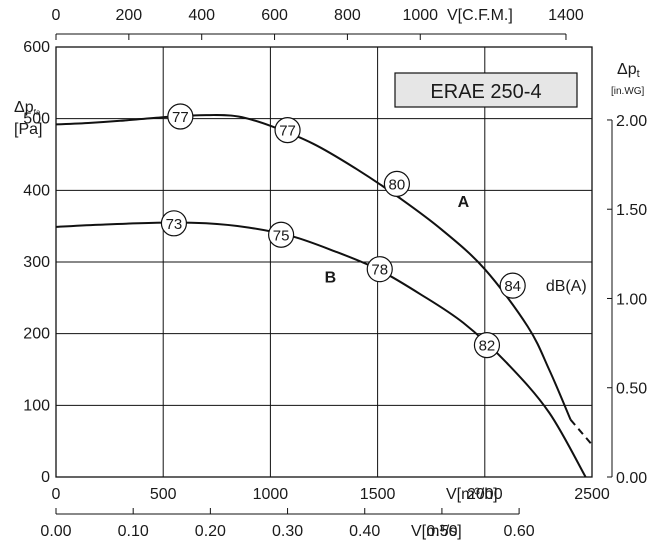 Image resolution: width=668 pixels, height=546 pixels. What do you see at coordinates (210, 531) in the screenshot?
I see `m3s-tick-label: 0.20` at bounding box center [210, 531].